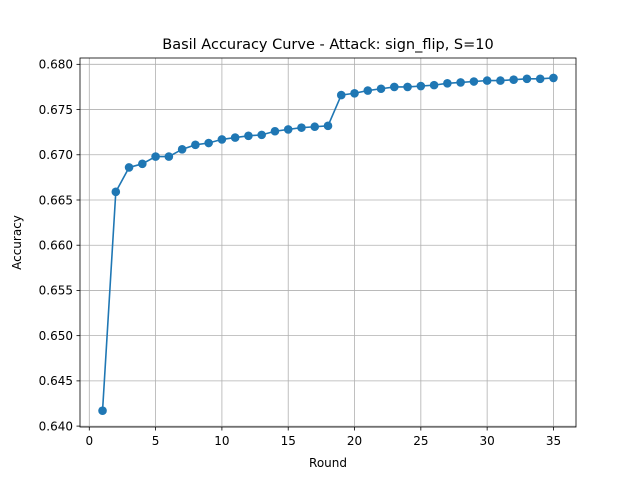  What do you see at coordinates (56, 110) in the screenshot?
I see `y-tick-label: 0.675` at bounding box center [56, 110].